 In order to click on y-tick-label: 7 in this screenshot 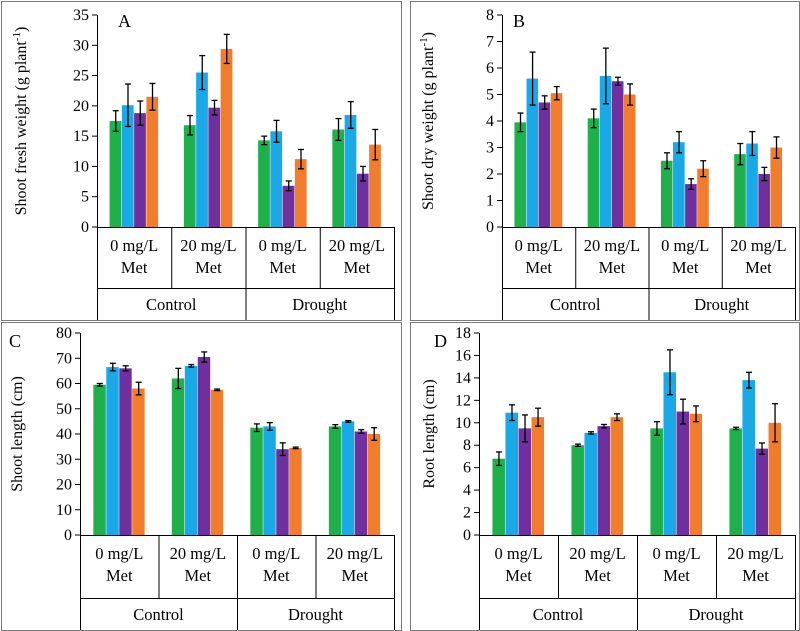, I will do `click(490, 42)`.